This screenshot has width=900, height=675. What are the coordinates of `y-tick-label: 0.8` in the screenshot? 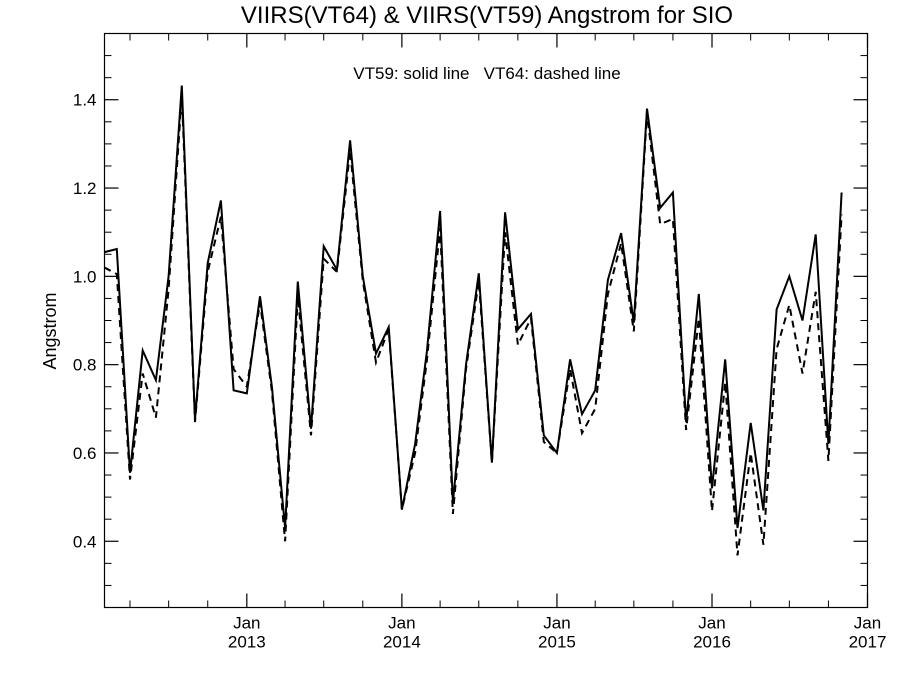 It's located at (85, 365).